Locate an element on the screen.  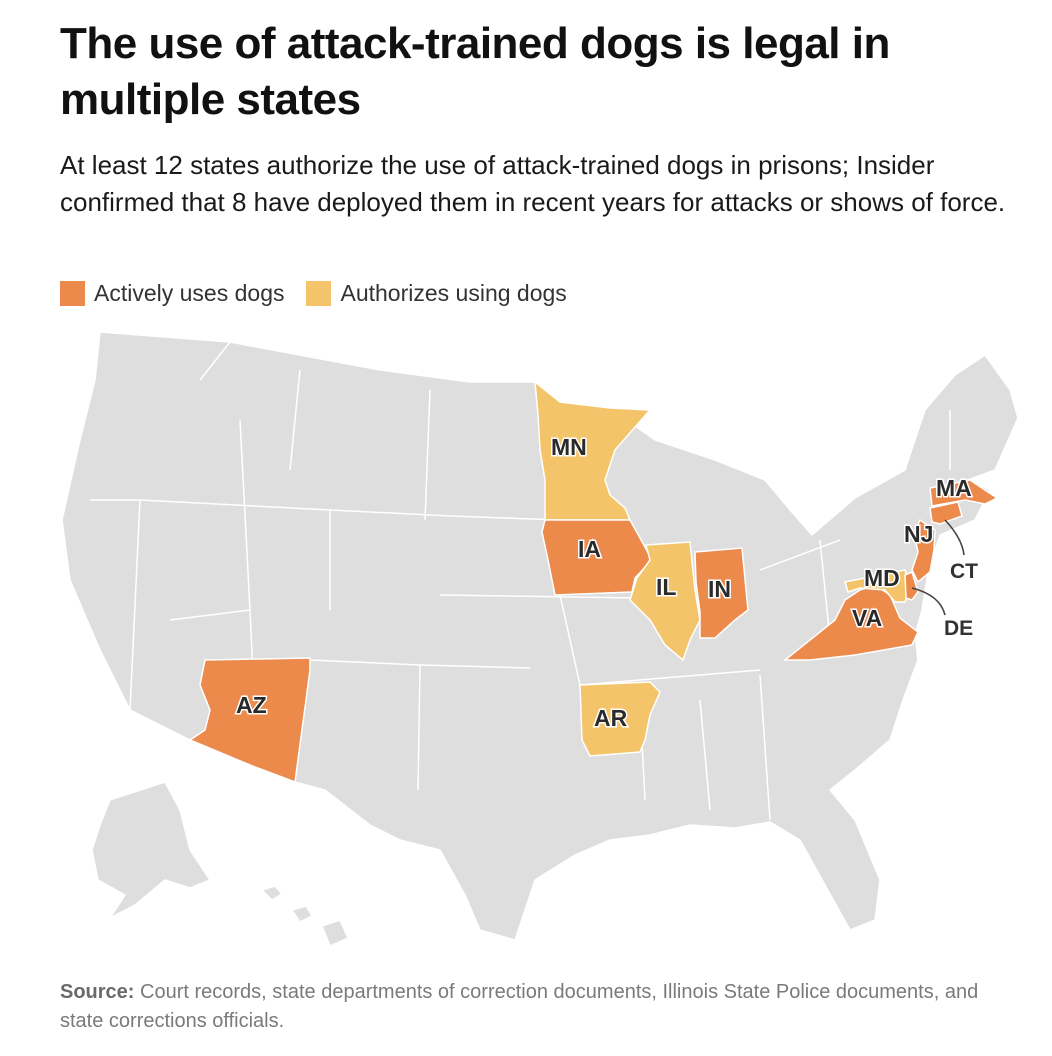
state-shape-ct is located at coordinates (946, 513).